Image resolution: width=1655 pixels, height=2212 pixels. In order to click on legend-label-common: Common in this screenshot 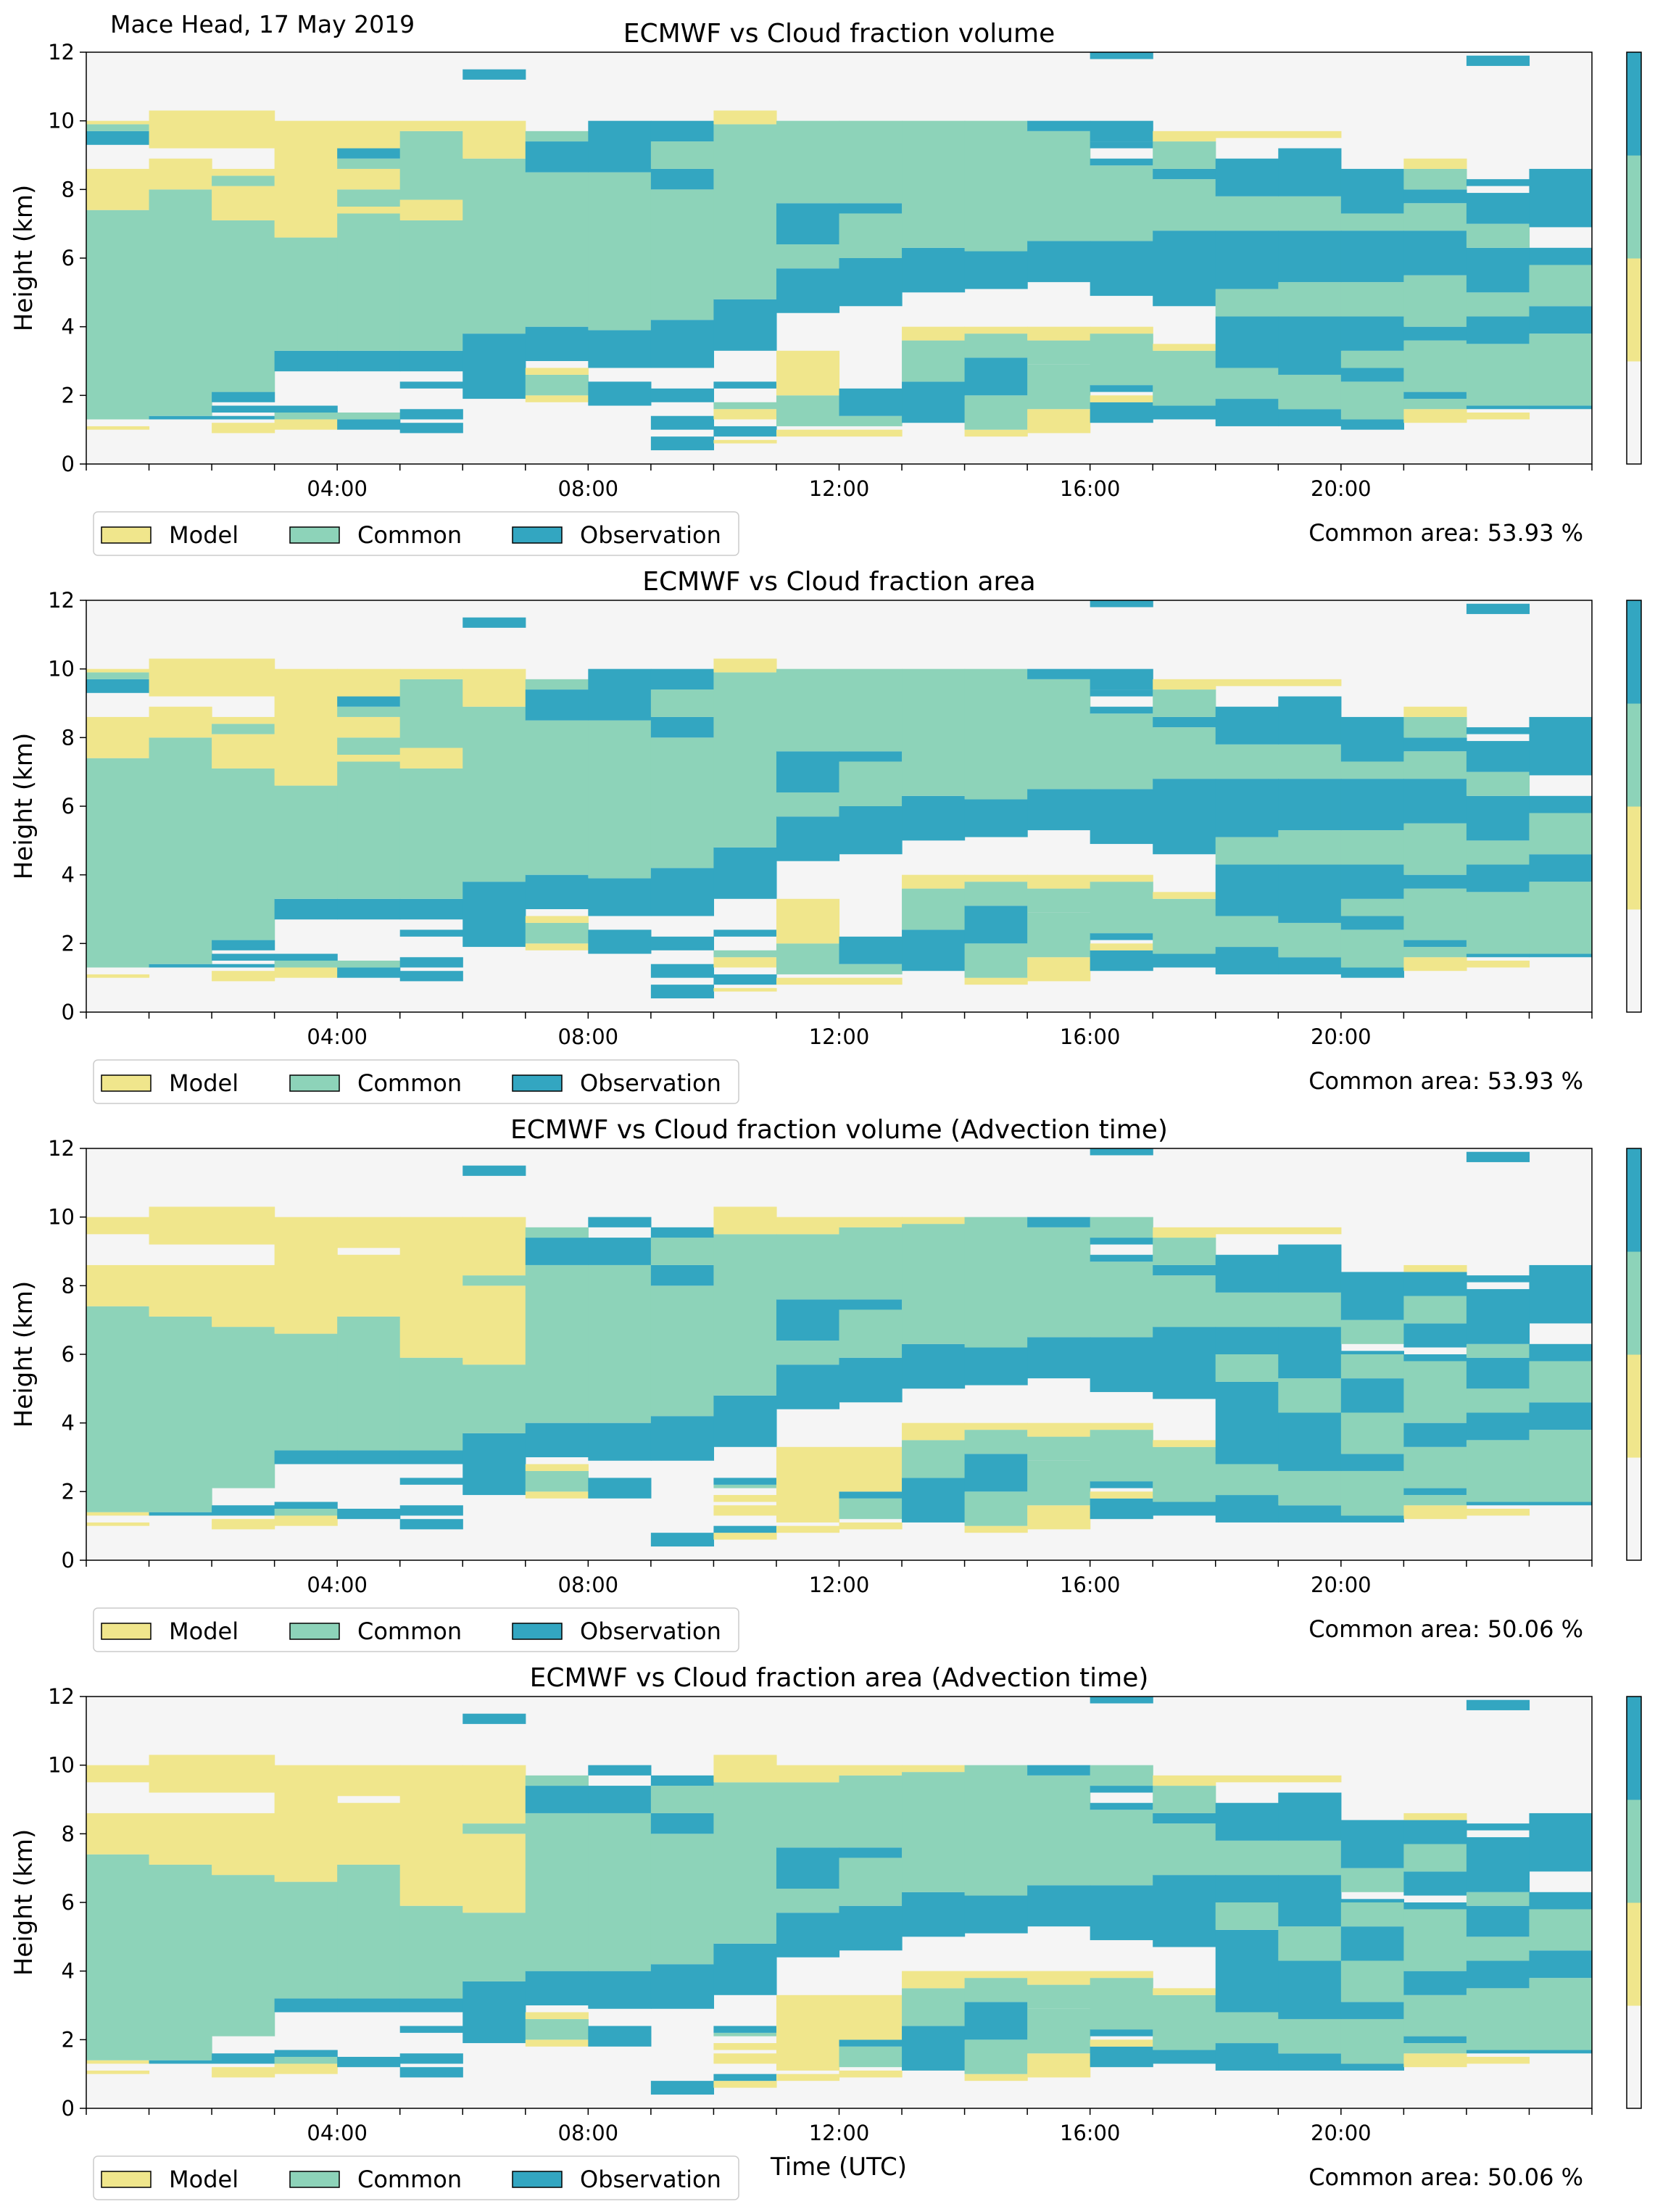, I will do `click(409, 2179)`.